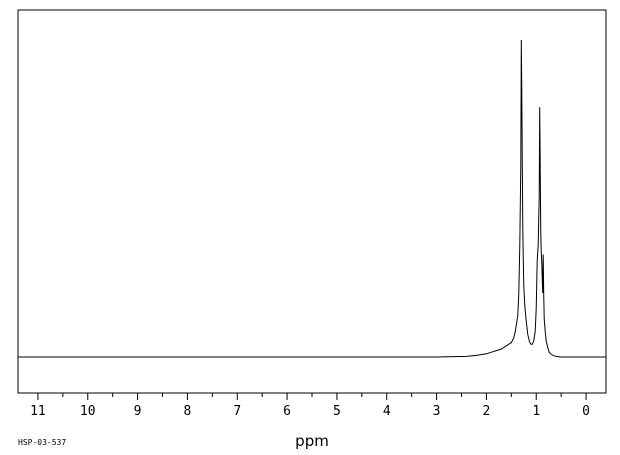 Image resolution: width=620 pixels, height=455 pixels. Describe the element at coordinates (486, 411) in the screenshot. I see `x-tick-label: 2` at that location.